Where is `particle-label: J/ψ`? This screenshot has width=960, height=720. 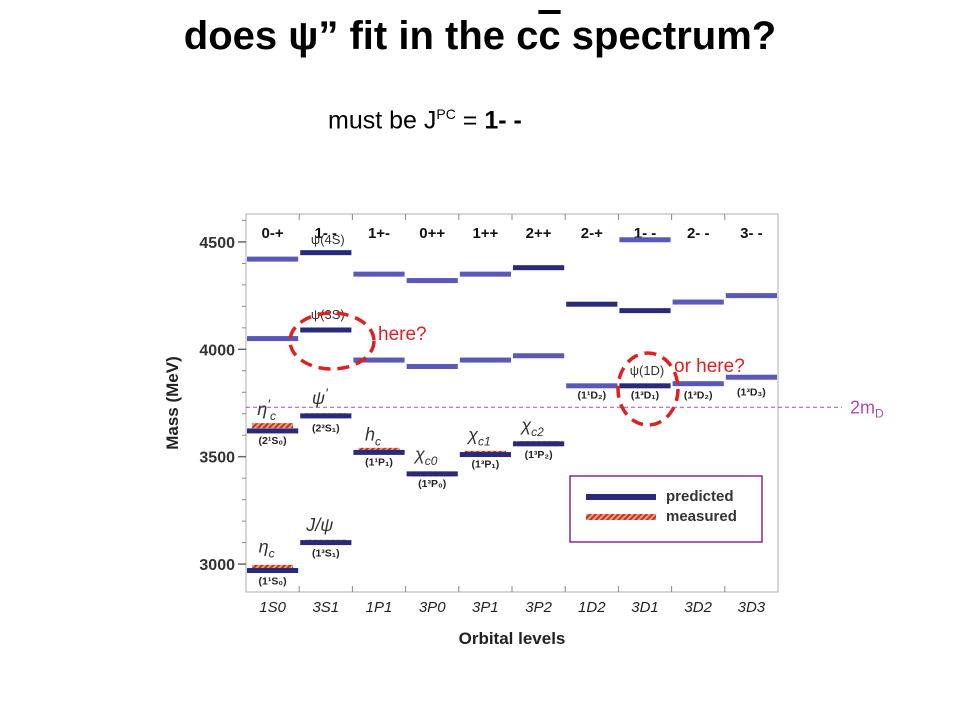 particle-label: J/ψ is located at coordinates (319, 525).